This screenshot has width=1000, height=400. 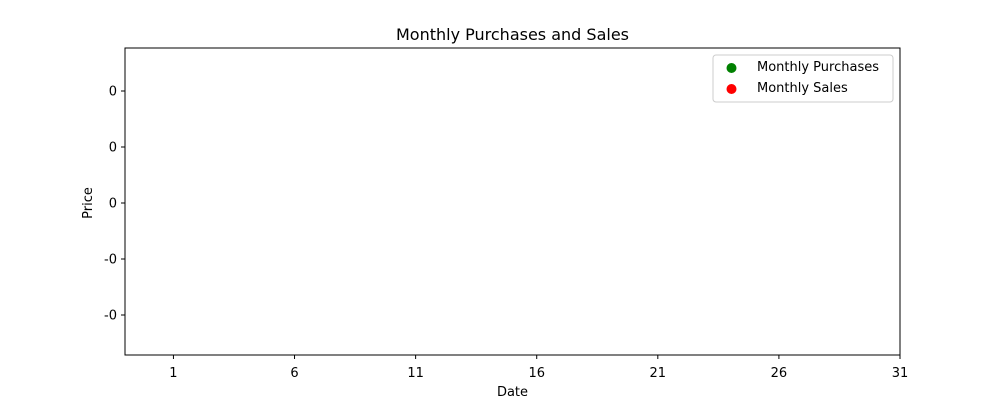 I want to click on legend: Monthly Purchases Monthly Sales, so click(x=803, y=78).